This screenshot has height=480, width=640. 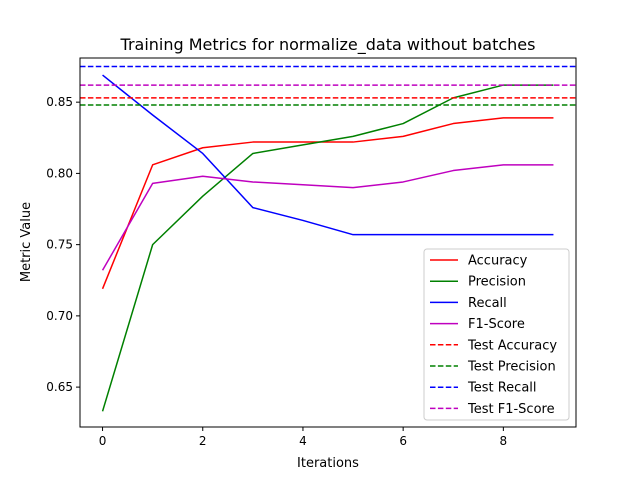 I want to click on y-tick-label: 0.70, so click(x=59, y=316).